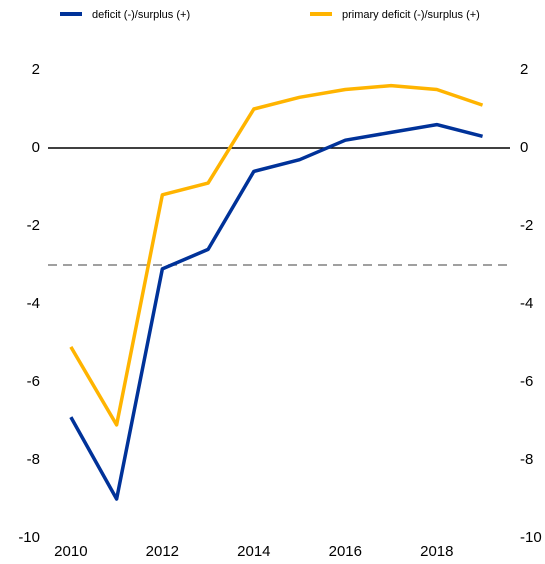 This screenshot has width=545, height=564. Describe the element at coordinates (526, 381) in the screenshot. I see `y2-tick-label: -6` at that location.